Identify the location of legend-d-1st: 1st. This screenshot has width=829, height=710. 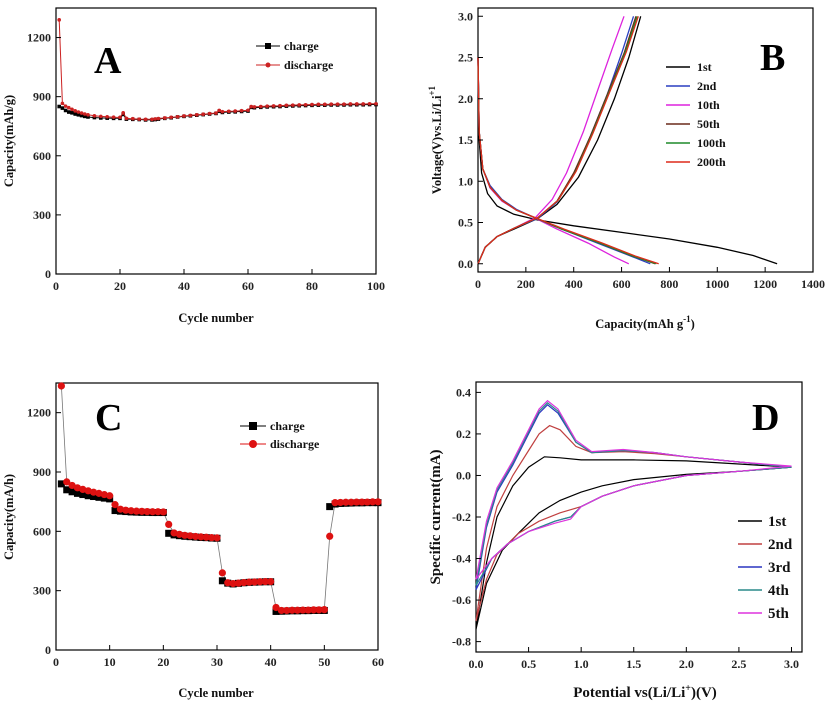
(777, 522).